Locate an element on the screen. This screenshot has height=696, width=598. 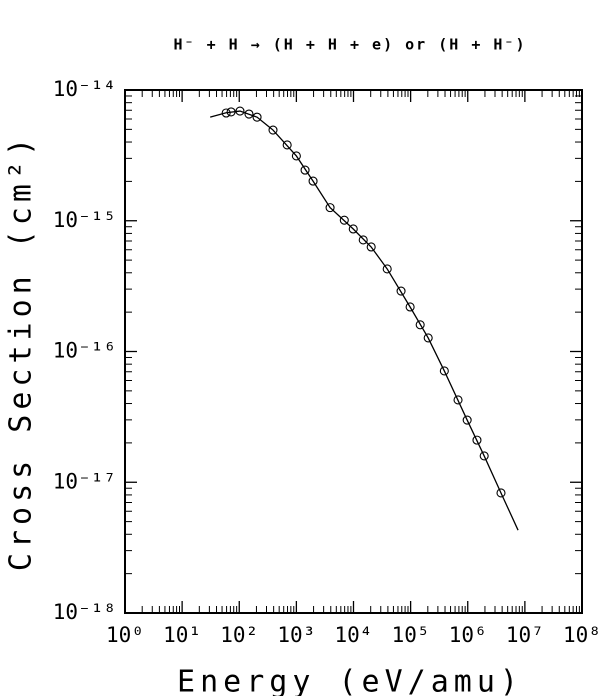
y-tick-label: 10⁻¹⁷ is located at coordinates (84, 481).